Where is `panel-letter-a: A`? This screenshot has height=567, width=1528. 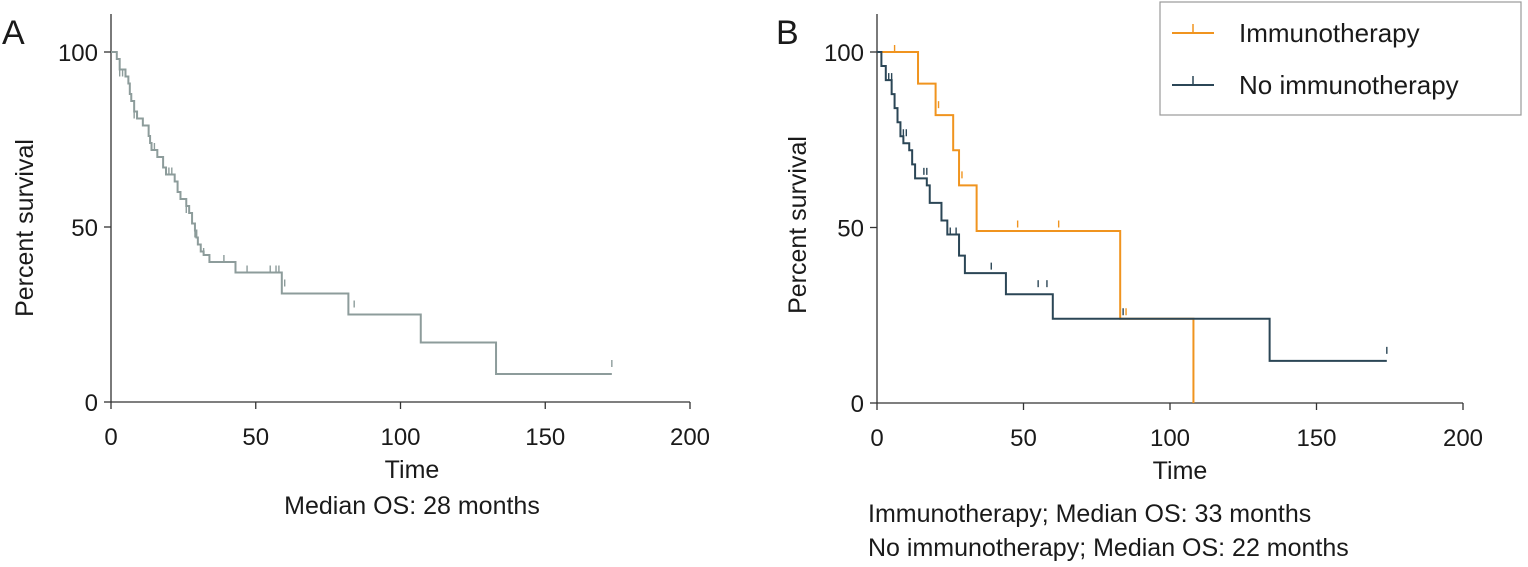
panel-letter-a: A is located at coordinates (13, 33).